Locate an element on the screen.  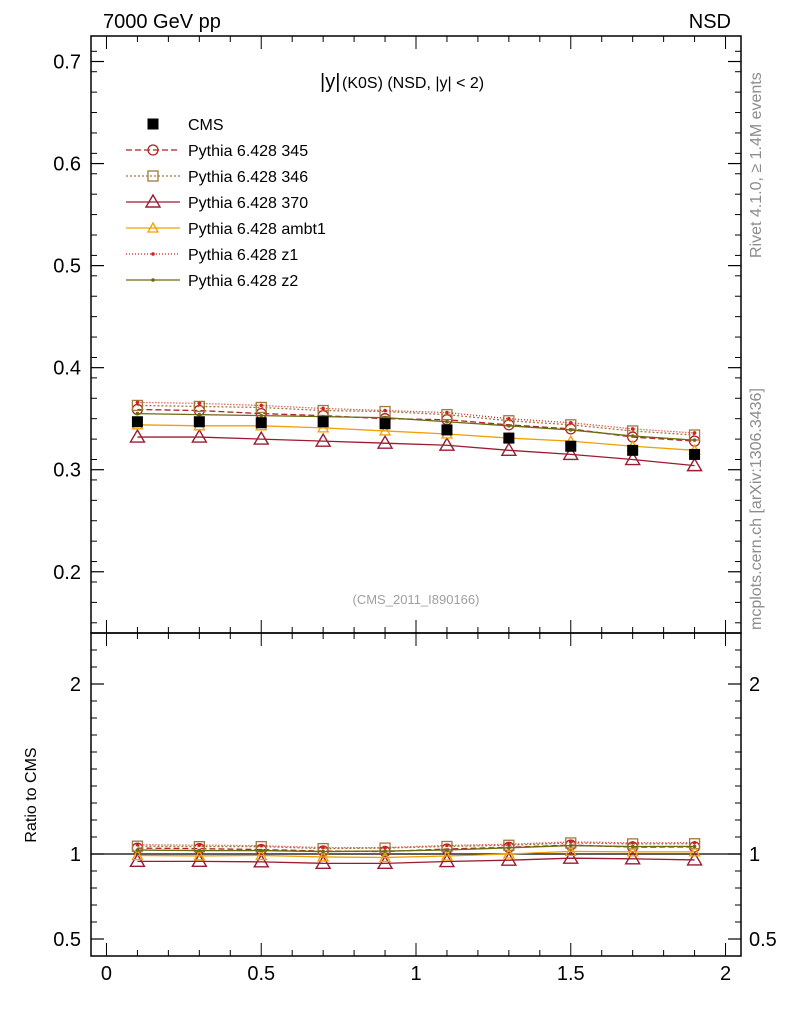
analysis-watermark: (CMS_2011_I890166) is located at coordinates (416, 599).